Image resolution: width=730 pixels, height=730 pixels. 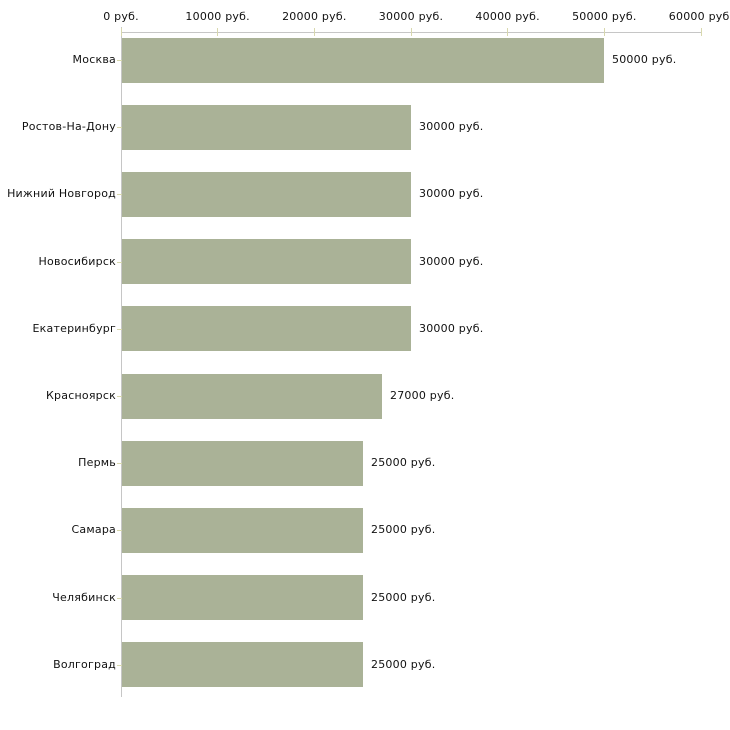 I want to click on x-axis-tick-label: 0 руб., so click(x=121, y=16).